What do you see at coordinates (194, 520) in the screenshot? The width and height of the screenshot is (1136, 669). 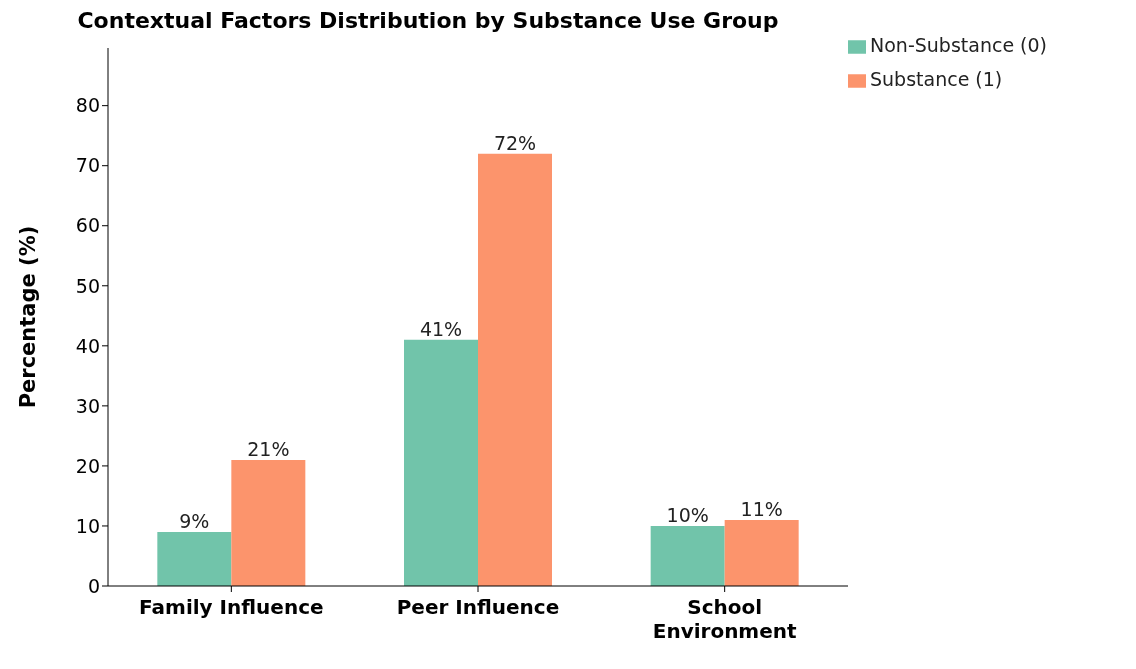 I see `data-label: 9%` at bounding box center [194, 520].